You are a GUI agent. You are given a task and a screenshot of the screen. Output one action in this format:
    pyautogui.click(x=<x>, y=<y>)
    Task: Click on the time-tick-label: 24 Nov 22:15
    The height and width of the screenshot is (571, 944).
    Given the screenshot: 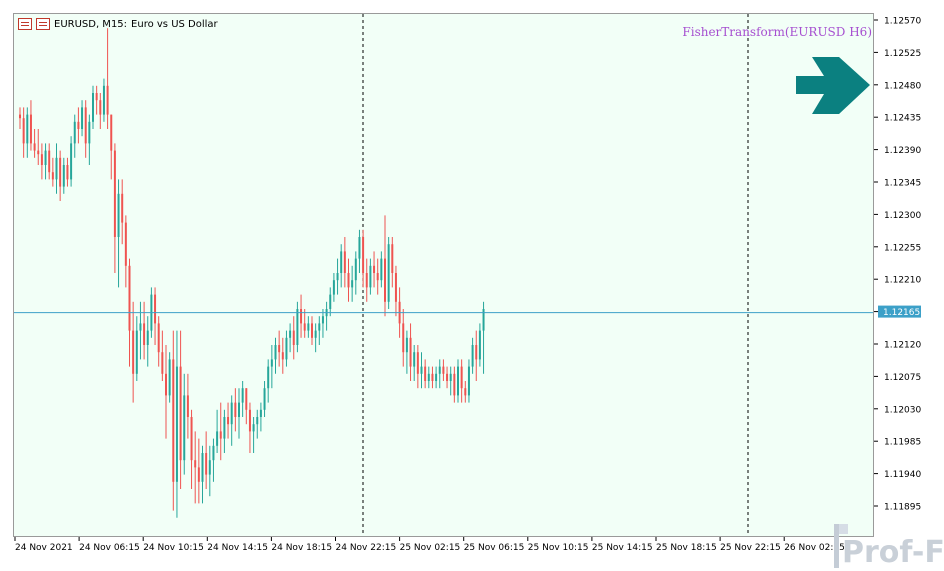 What is the action you would take?
    pyautogui.click(x=366, y=548)
    